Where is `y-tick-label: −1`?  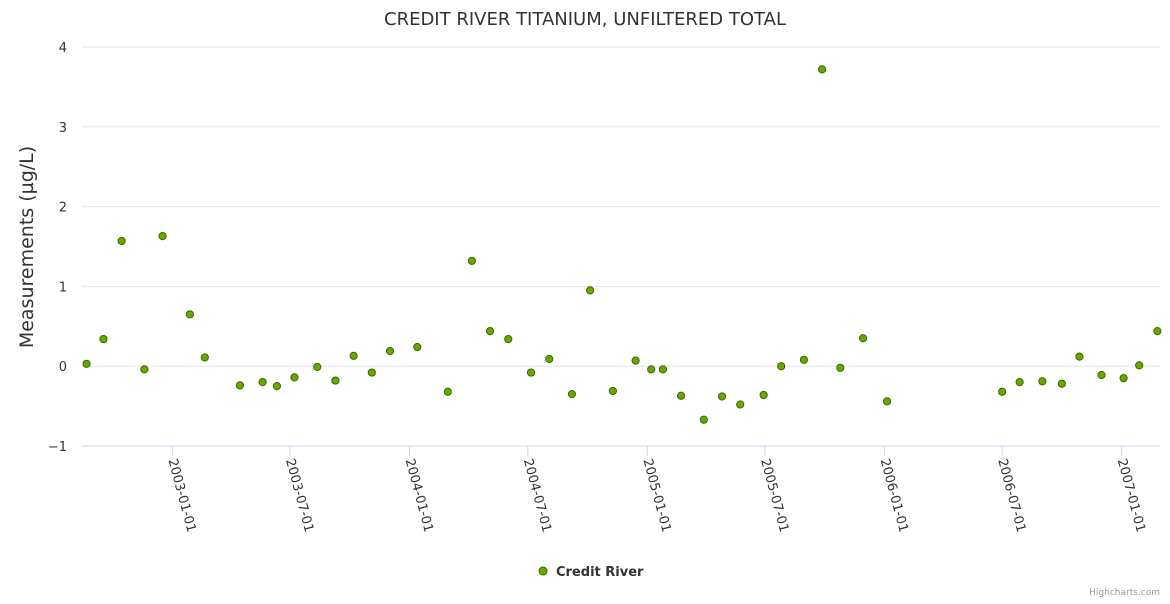
y-tick-label: −1 is located at coordinates (57, 447).